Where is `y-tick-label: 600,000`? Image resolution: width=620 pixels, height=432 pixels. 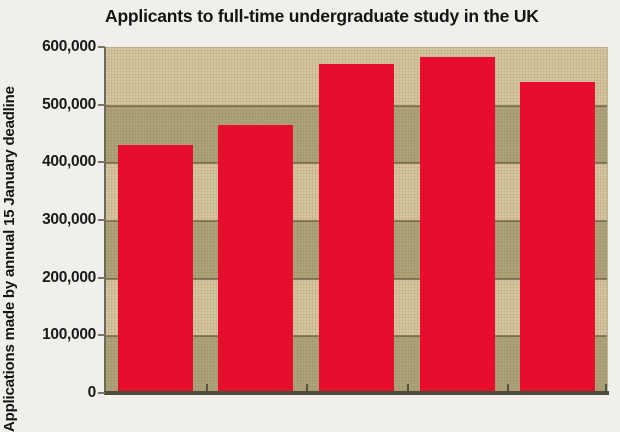 y-tick-label: 600,000 is located at coordinates (69, 46).